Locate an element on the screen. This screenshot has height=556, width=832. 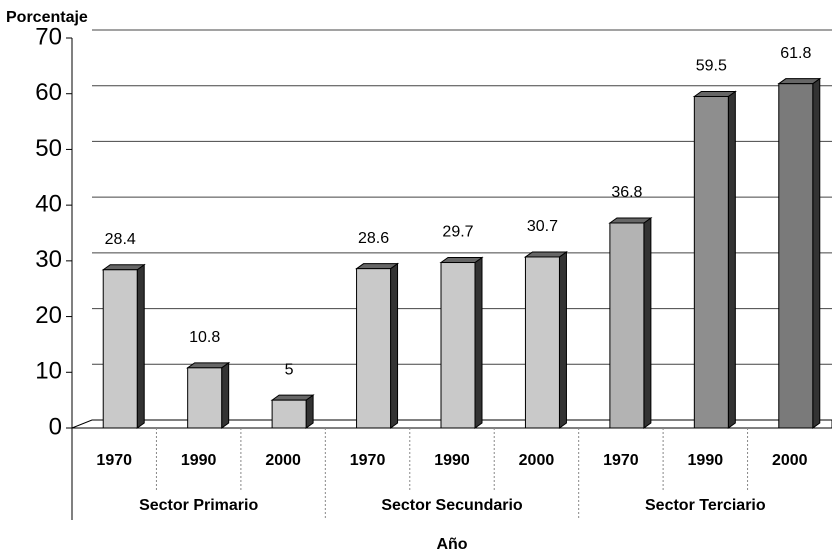
group-label: Sector Terciario is located at coordinates (705, 505).